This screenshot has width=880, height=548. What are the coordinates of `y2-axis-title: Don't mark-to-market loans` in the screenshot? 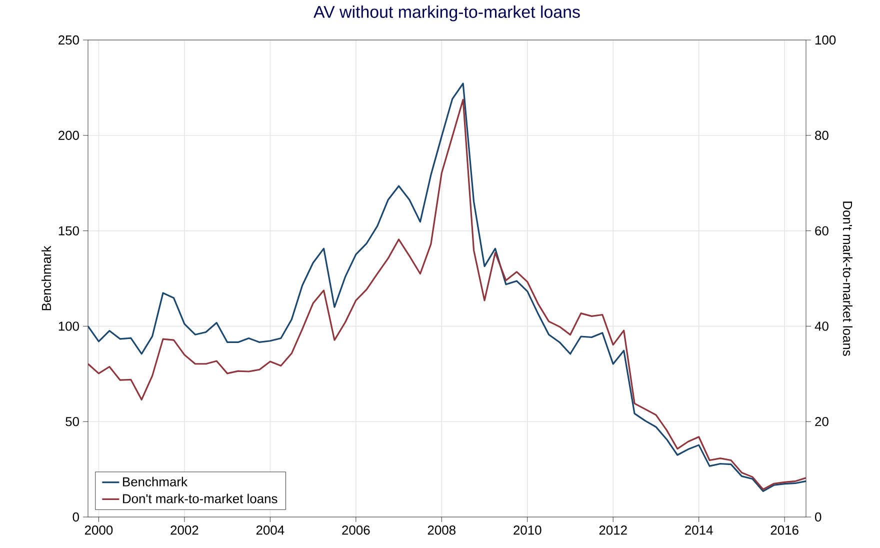 It's located at (847, 279).